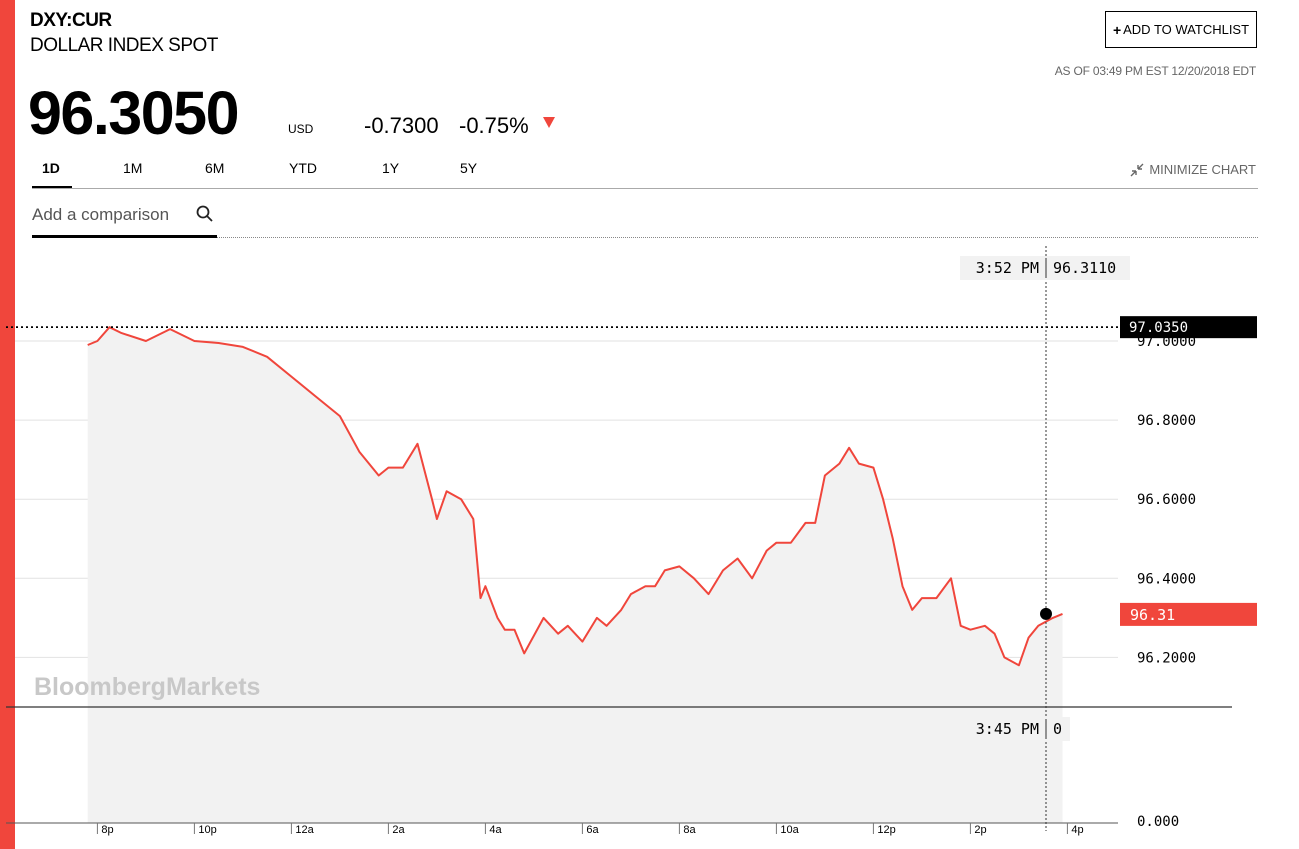  Describe the element at coordinates (51, 168) in the screenshot. I see `tab-1d: 1D` at that location.